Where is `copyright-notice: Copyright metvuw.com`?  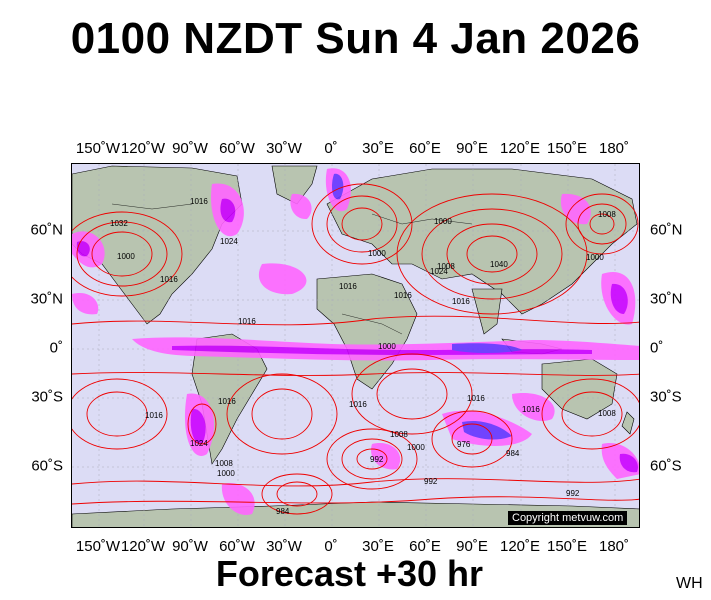 copyright-notice: Copyright metvuw.com is located at coordinates (568, 518).